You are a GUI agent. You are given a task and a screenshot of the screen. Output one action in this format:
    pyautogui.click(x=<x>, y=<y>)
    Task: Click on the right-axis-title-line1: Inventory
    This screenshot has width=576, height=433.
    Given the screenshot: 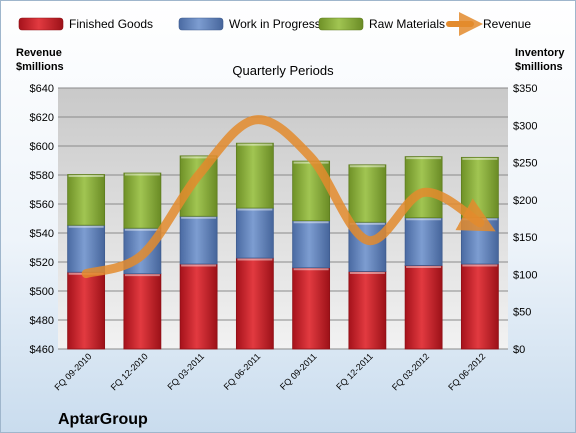 What is the action you would take?
    pyautogui.click(x=540, y=53)
    